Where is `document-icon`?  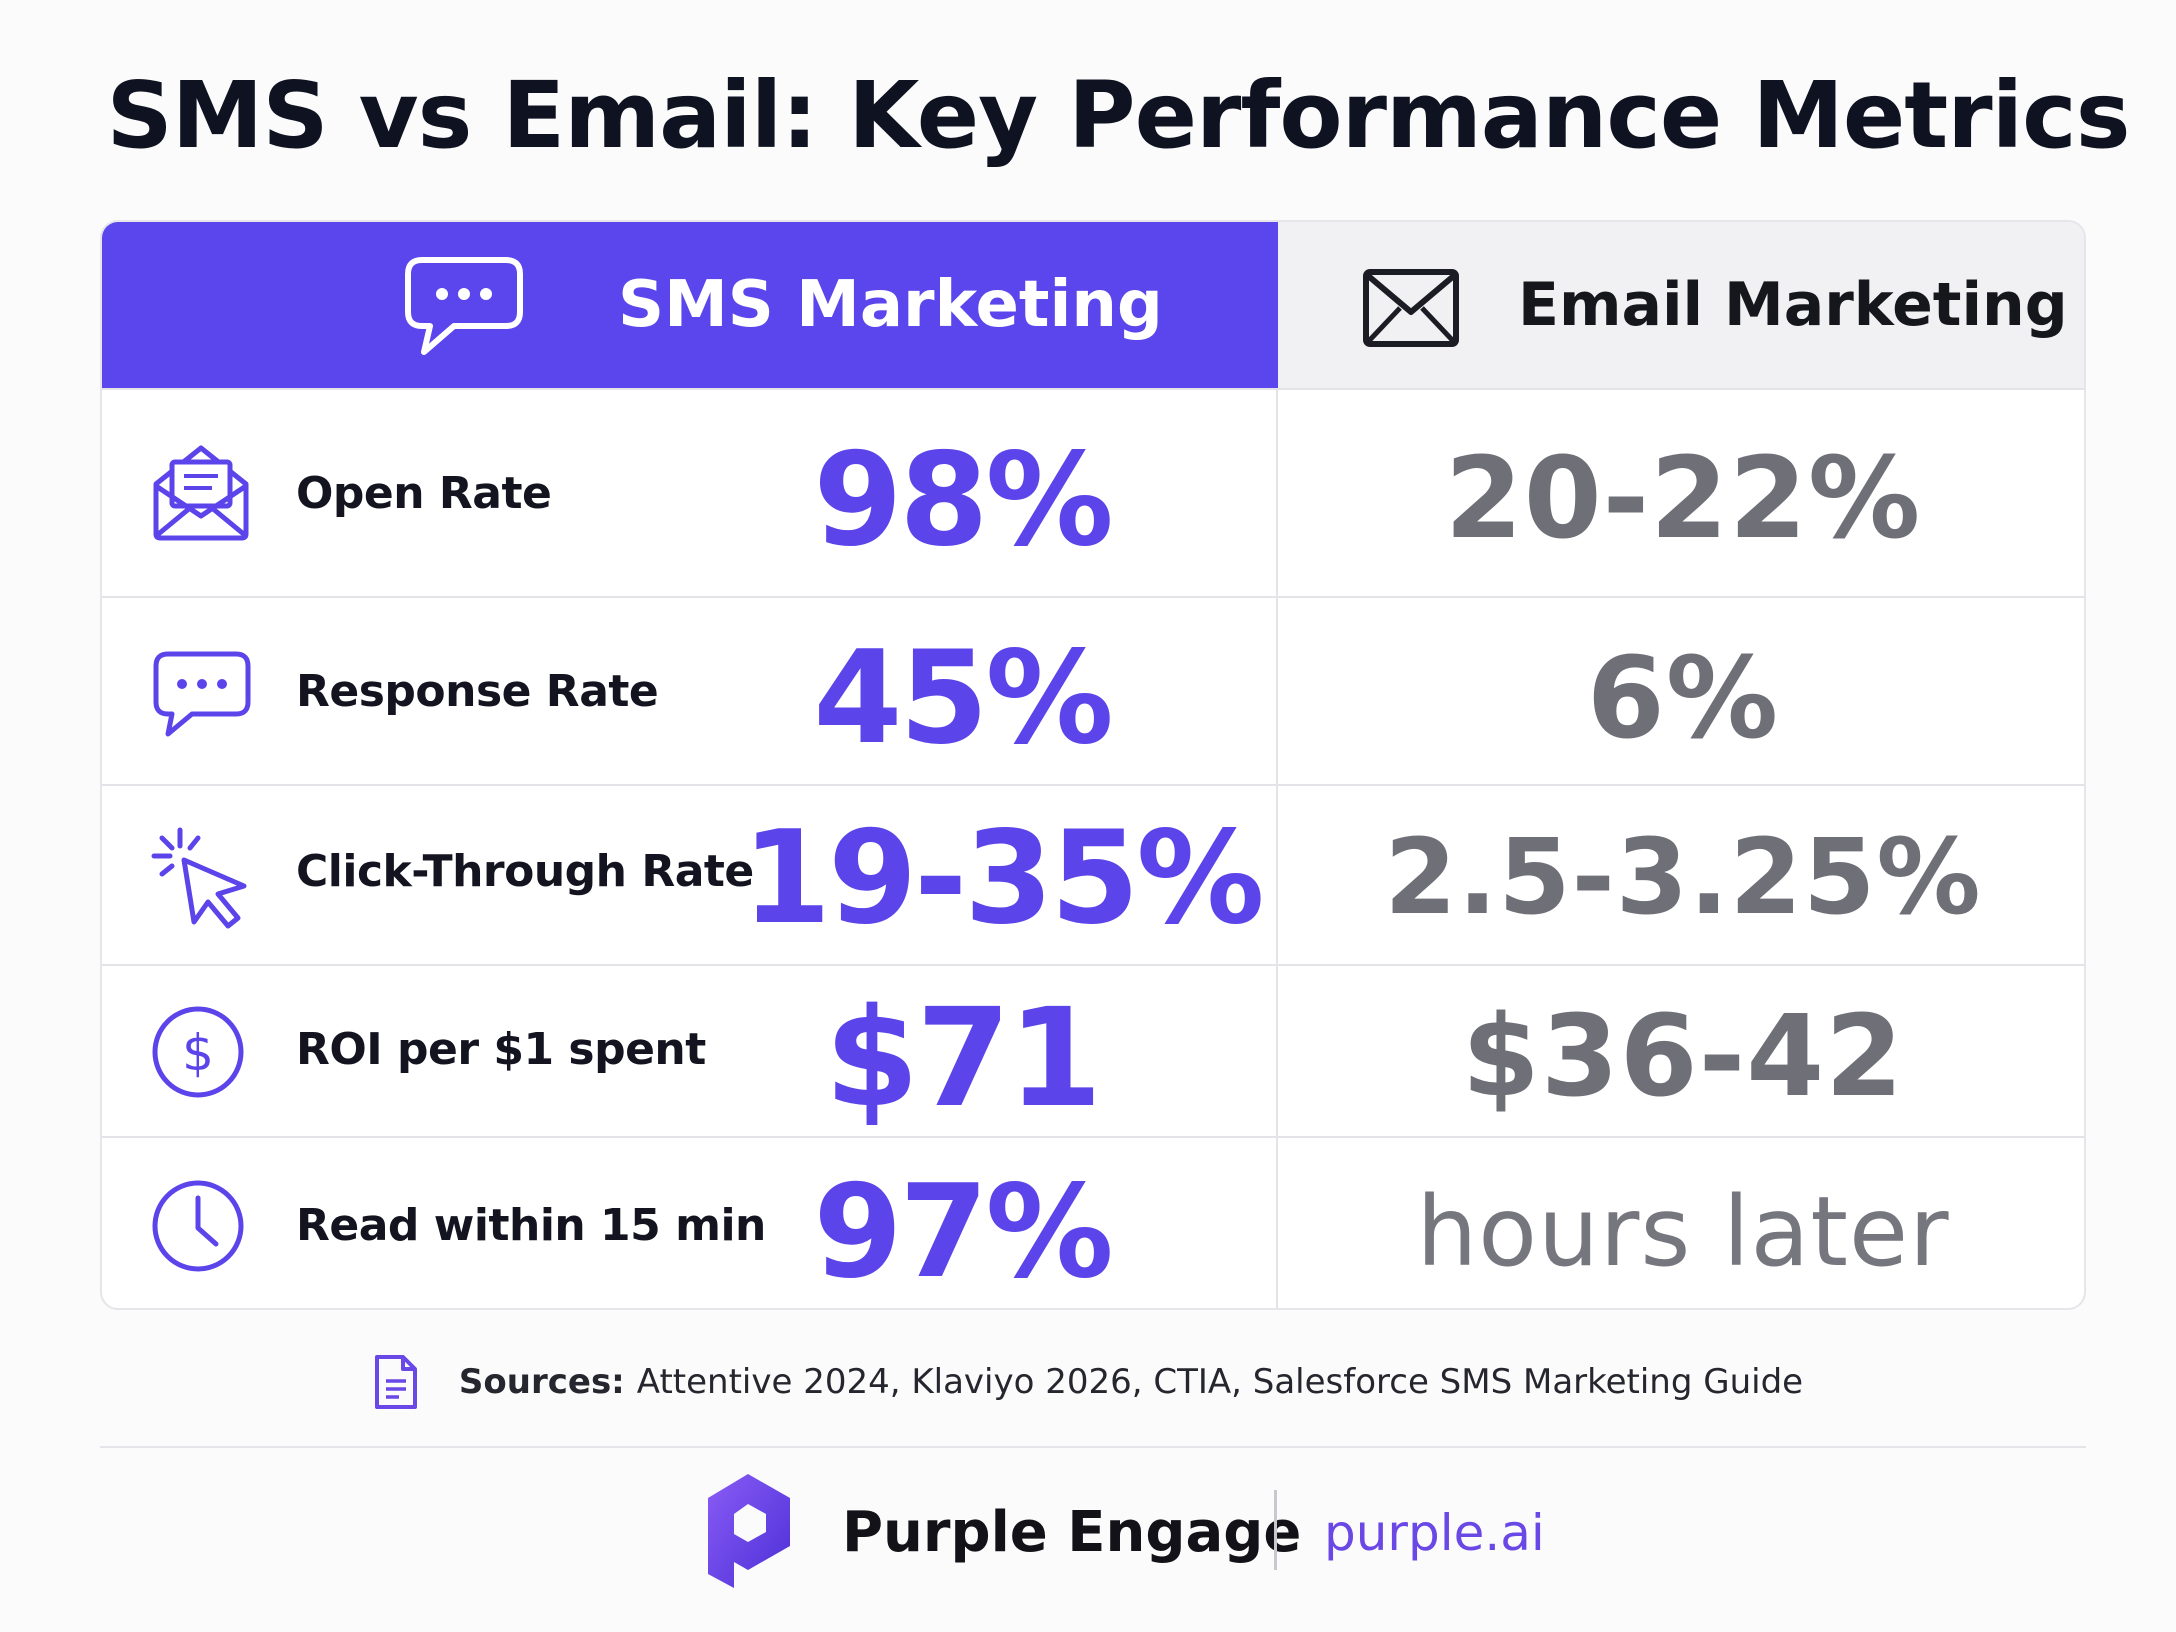 document-icon is located at coordinates (395, 1382).